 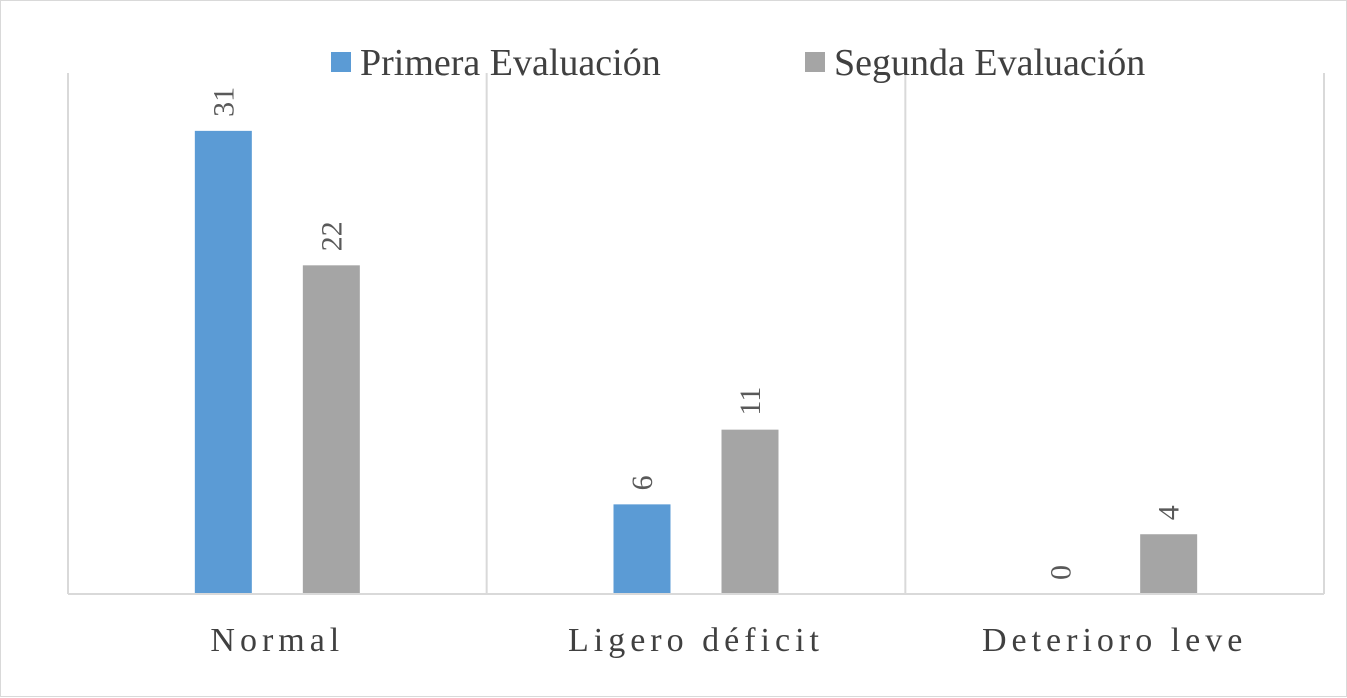 What do you see at coordinates (989, 63) in the screenshot?
I see `legend-label-2: Segunda Evaluación` at bounding box center [989, 63].